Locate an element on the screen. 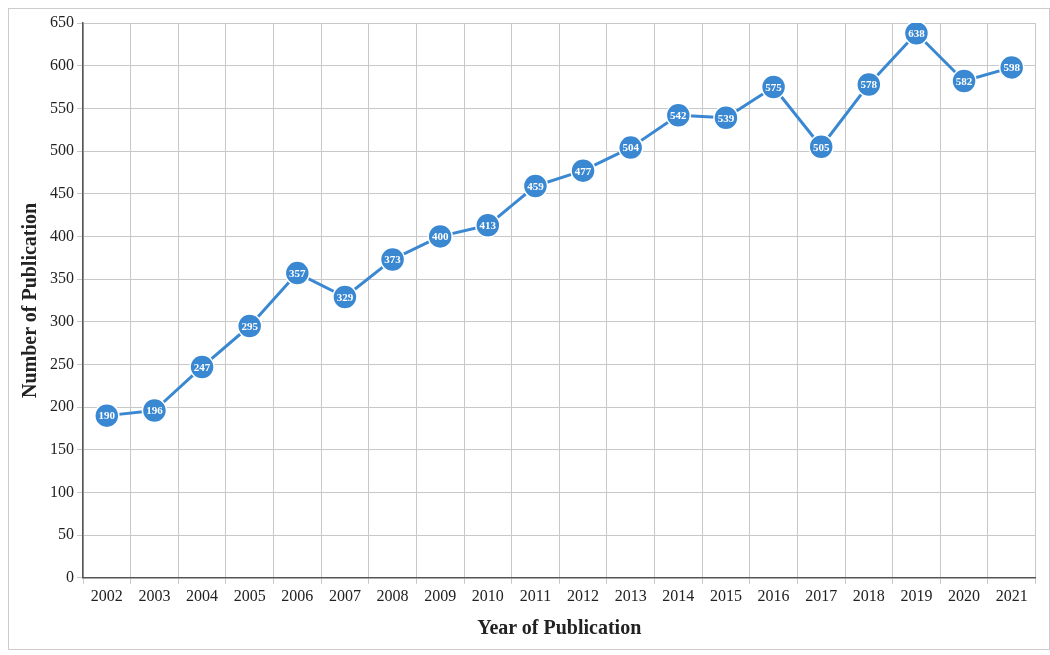  data-label: 477 is located at coordinates (583, 170).